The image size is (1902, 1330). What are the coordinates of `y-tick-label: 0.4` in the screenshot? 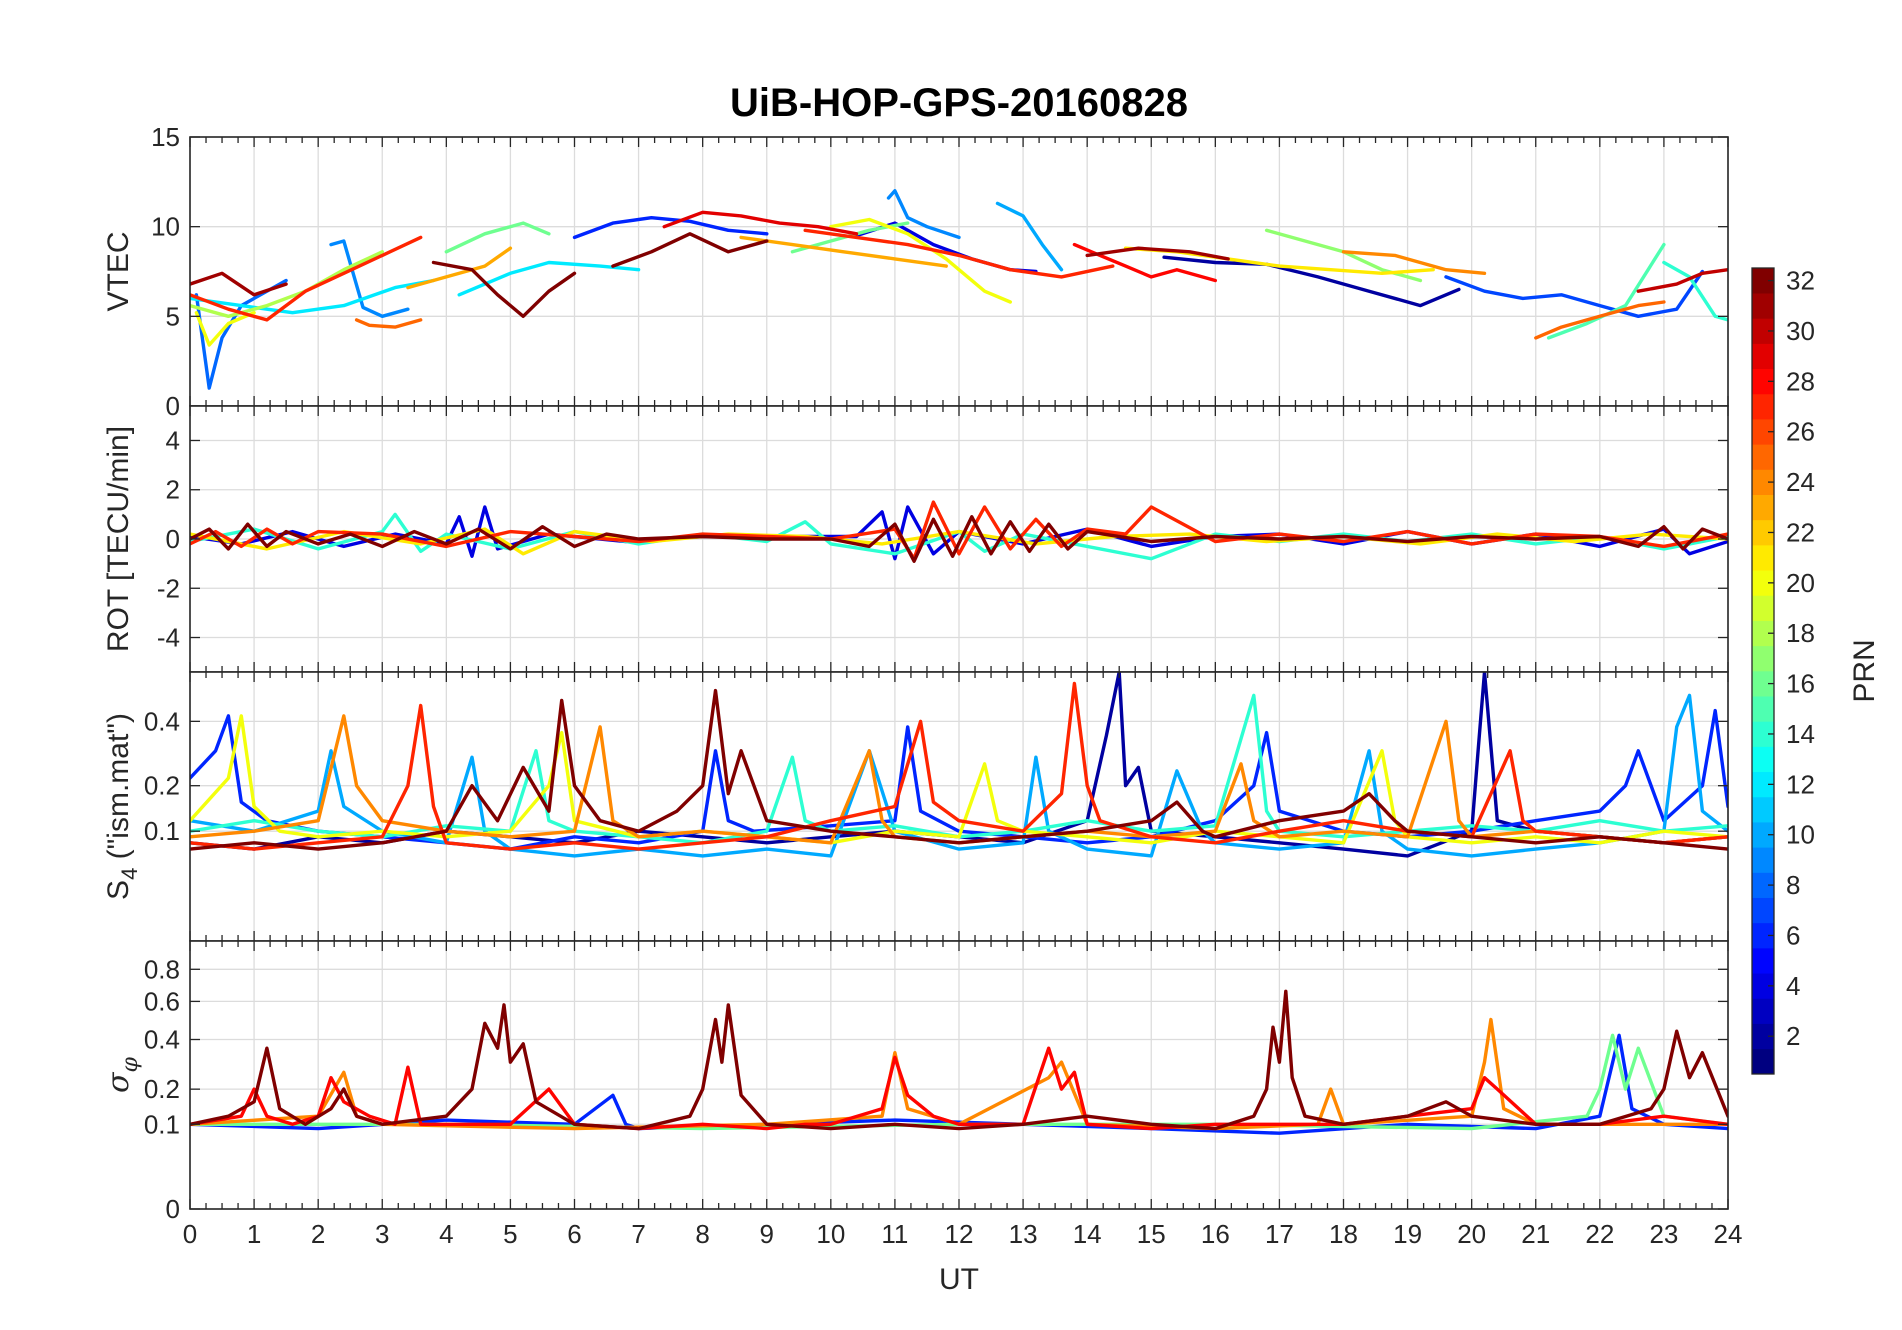 It's located at (162, 1040).